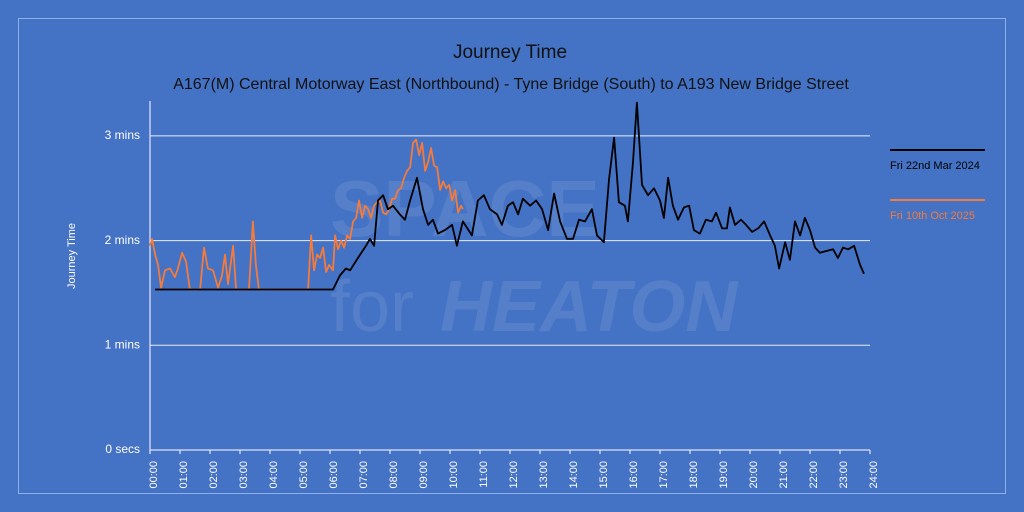 This screenshot has width=1024, height=512. Describe the element at coordinates (394, 475) in the screenshot. I see `x-tick-label: 08:00` at that location.